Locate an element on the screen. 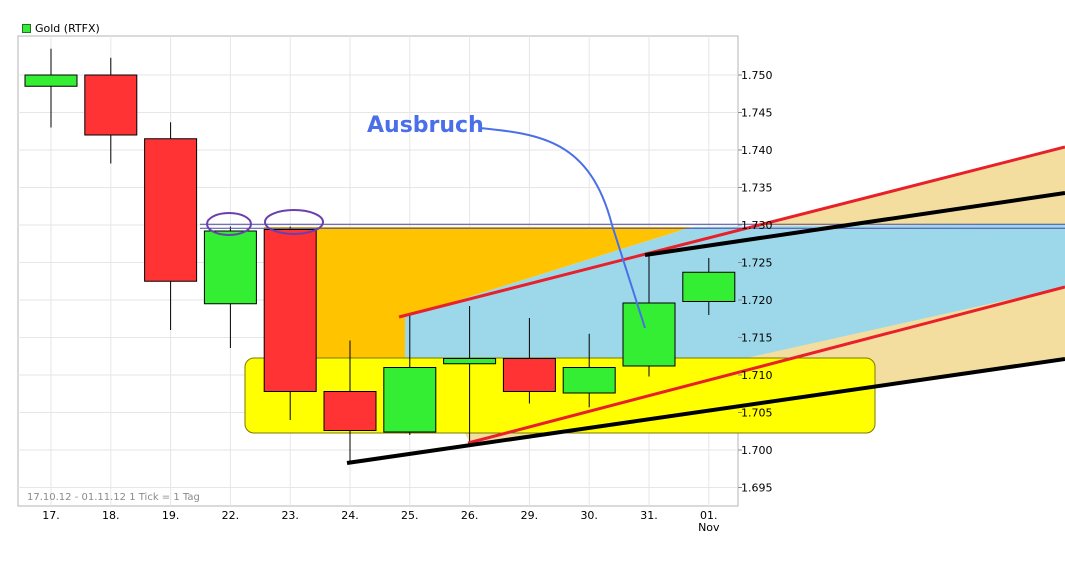 Image resolution: width=1065 pixels, height=562 pixels. y-tick-label: 1.725 is located at coordinates (757, 263).